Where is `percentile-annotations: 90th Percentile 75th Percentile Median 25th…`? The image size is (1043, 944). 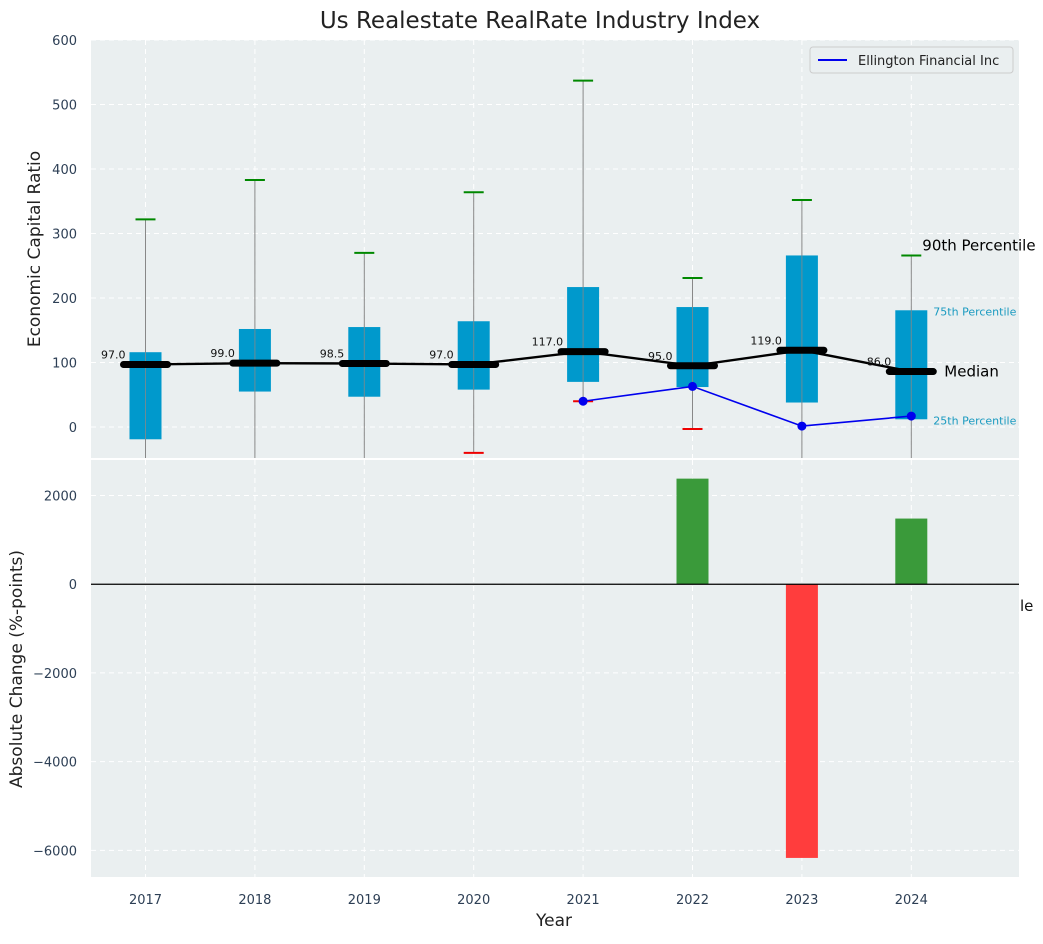 percentile-annotations: 90th Percentile 75th Percentile Median 25th… is located at coordinates (978, 331).